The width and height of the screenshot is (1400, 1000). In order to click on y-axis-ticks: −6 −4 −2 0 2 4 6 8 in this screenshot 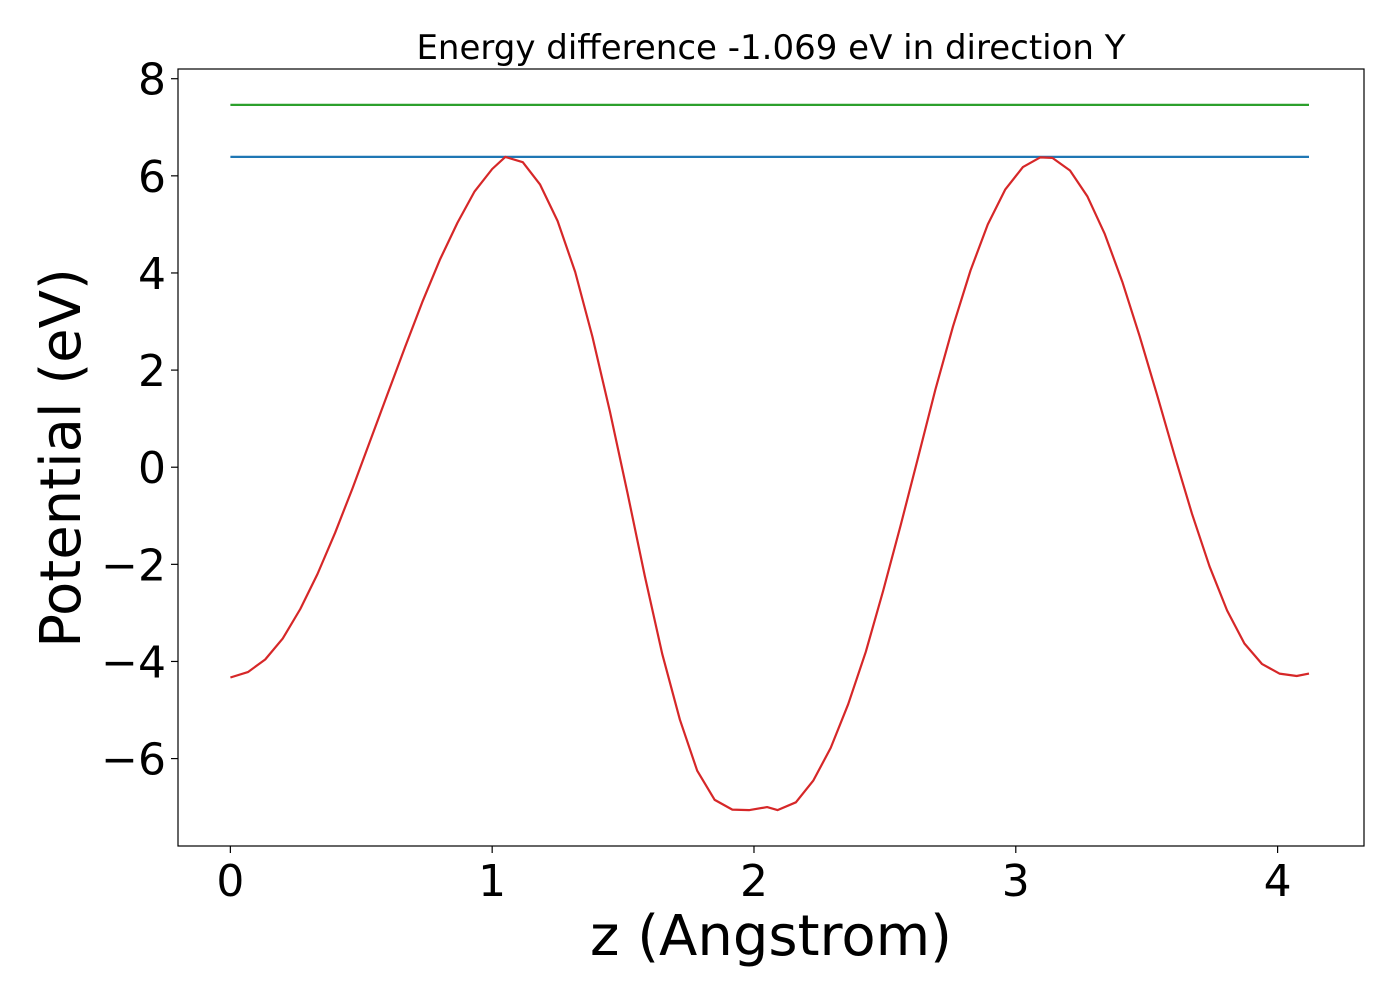, I will do `click(139, 420)`.